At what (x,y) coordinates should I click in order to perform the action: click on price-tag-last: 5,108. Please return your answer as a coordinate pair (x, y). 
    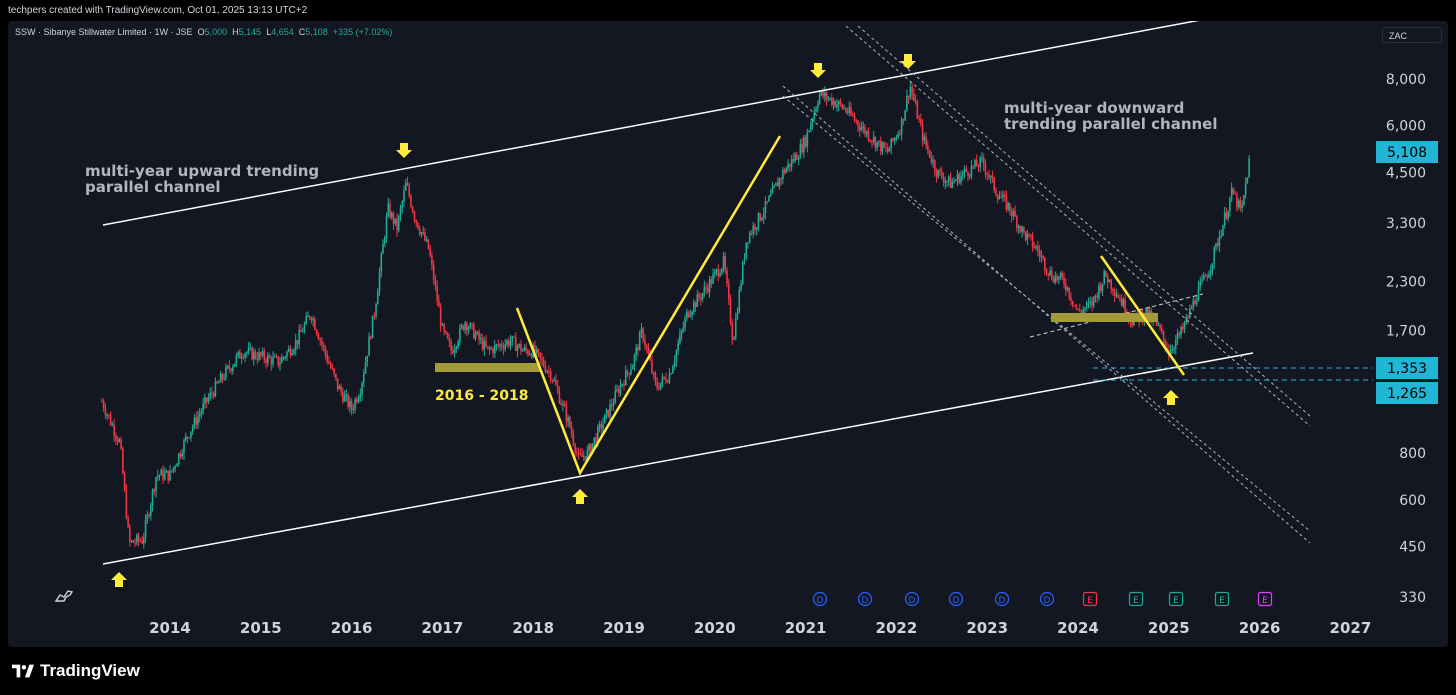
    Looking at the image, I should click on (1407, 152).